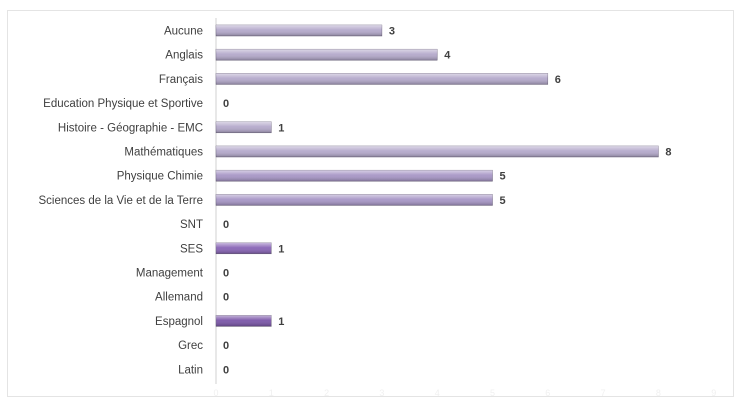 The width and height of the screenshot is (736, 399). What do you see at coordinates (381, 393) in the screenshot?
I see `x-tick-label: 3` at bounding box center [381, 393].